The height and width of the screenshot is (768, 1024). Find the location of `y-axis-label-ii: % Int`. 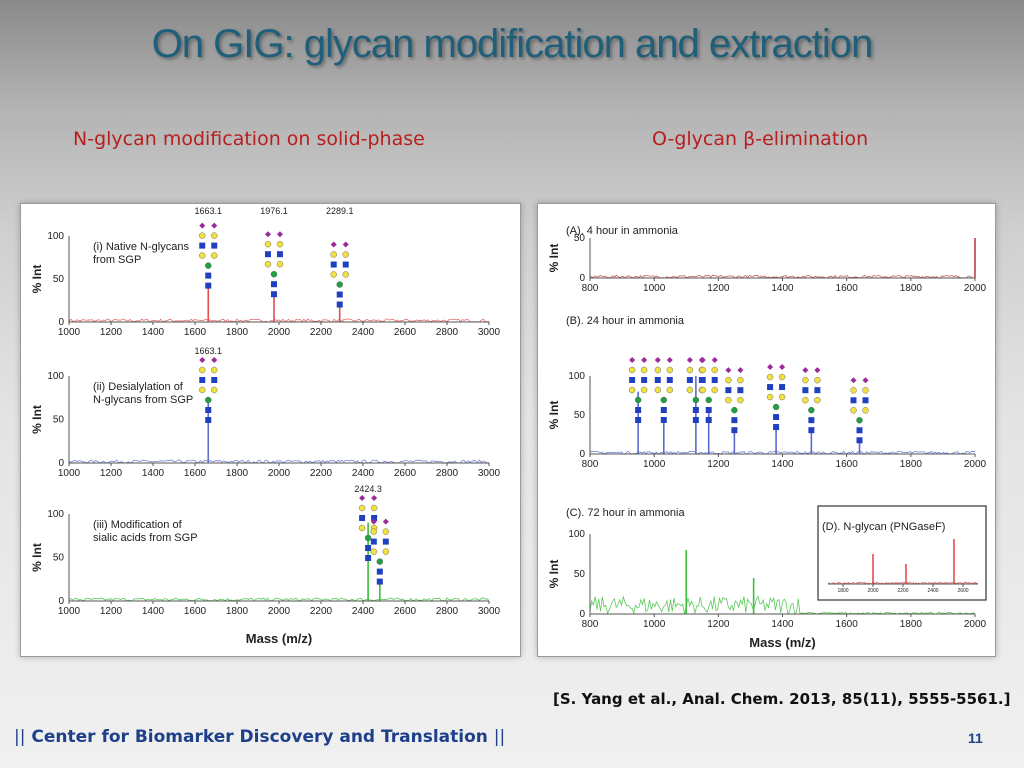

y-axis-label-ii: % Int is located at coordinates (37, 419).